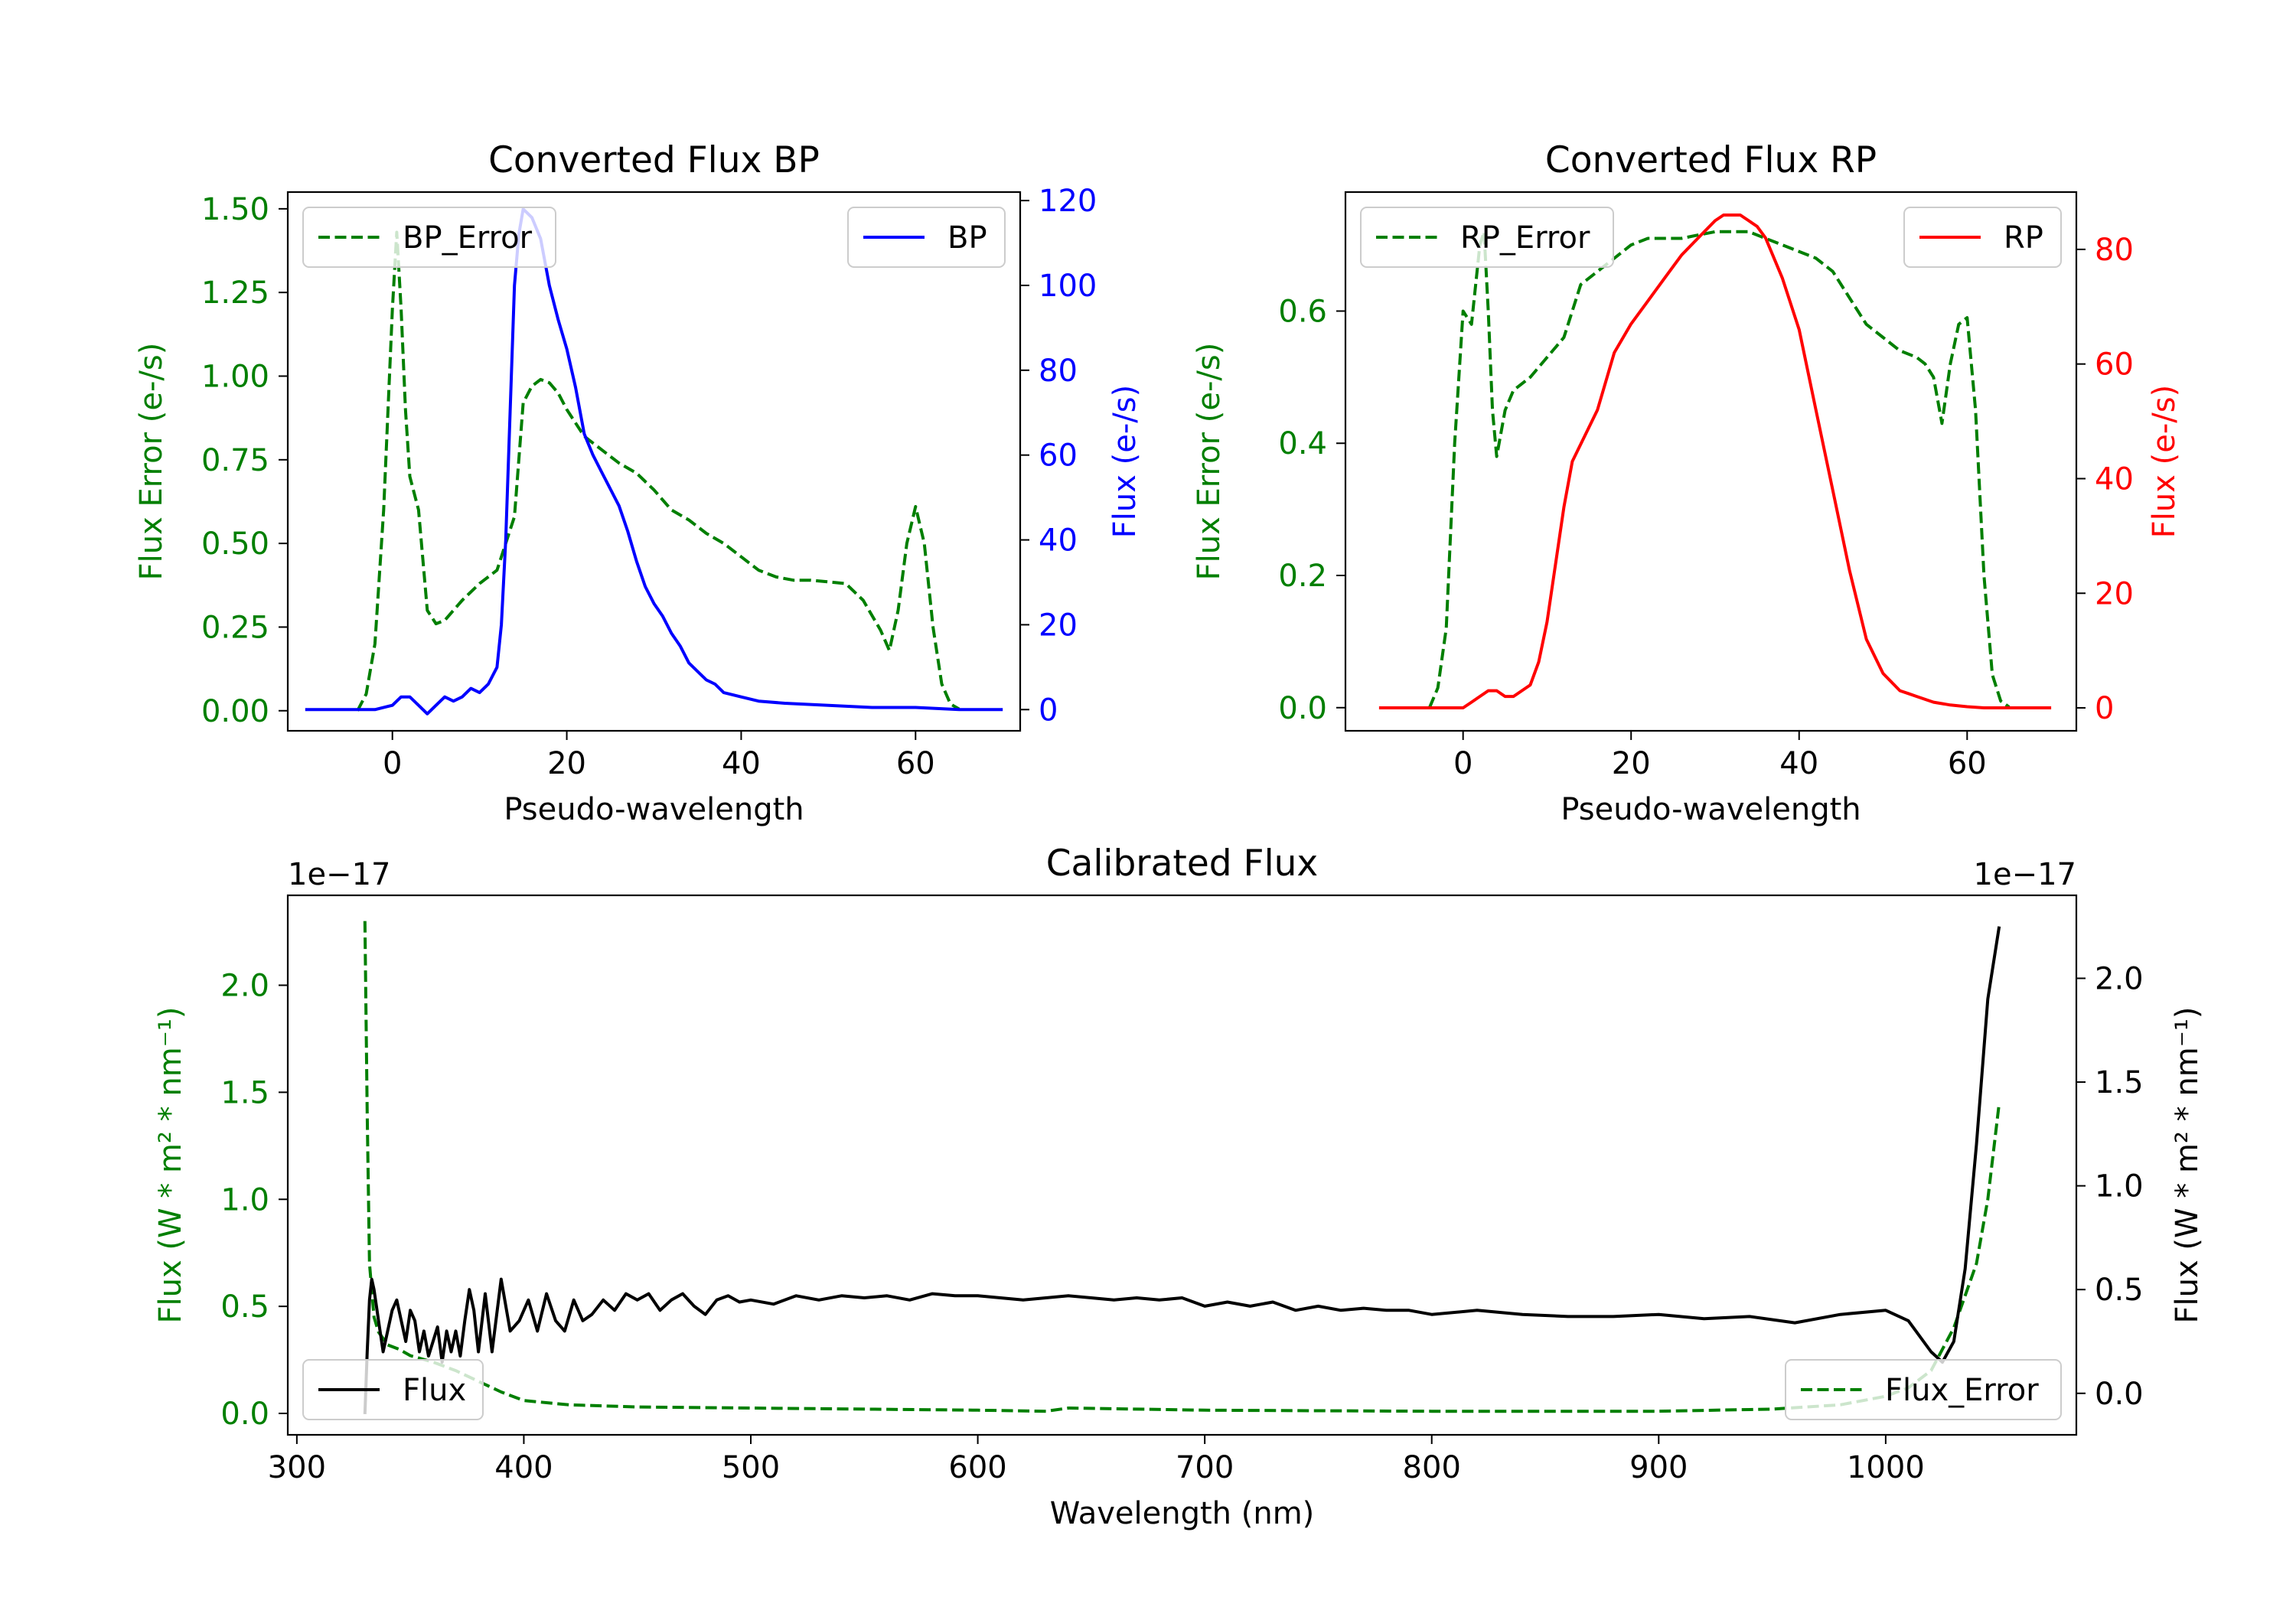  What do you see at coordinates (658, 471) in the screenshot?
I see `series-bp-error-line` at bounding box center [658, 471].